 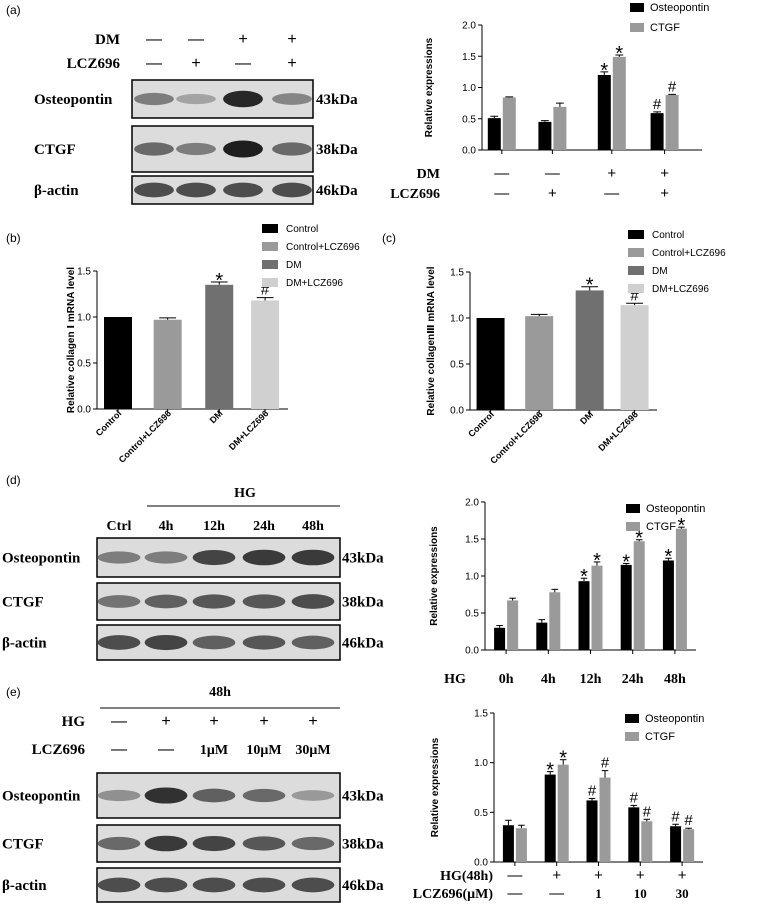 I want to click on y-tick-label: 0.5, so click(x=481, y=813).